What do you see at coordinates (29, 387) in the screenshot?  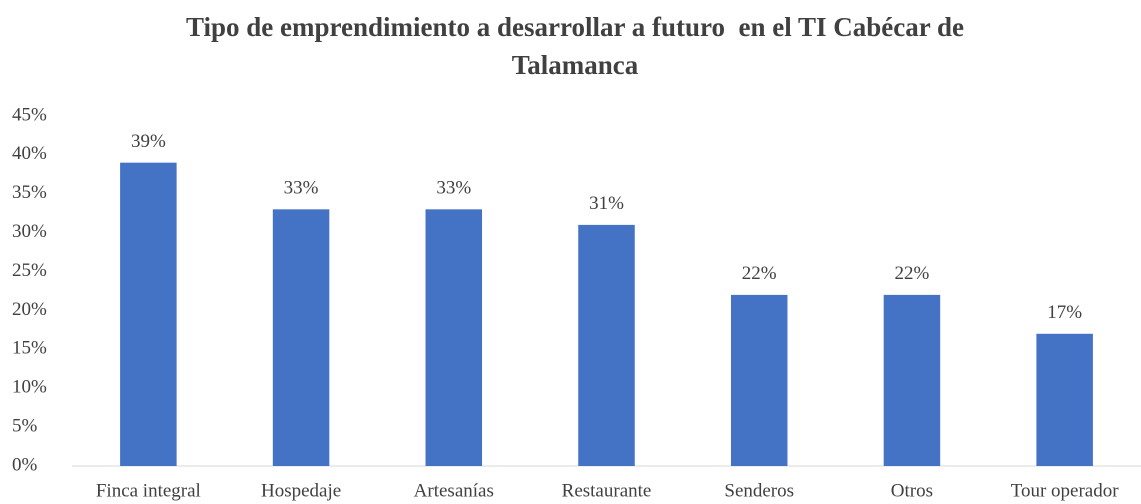 I see `y-tick-label: 10%` at bounding box center [29, 387].